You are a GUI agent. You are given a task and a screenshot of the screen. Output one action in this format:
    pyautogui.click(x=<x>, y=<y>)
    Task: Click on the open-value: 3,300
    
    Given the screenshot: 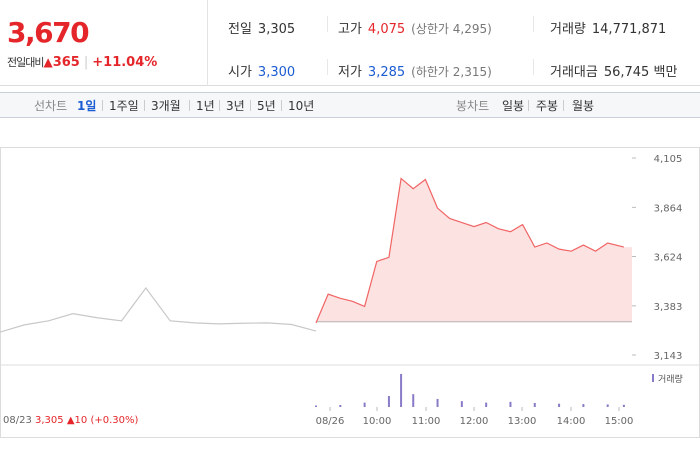 What is the action you would take?
    pyautogui.click(x=276, y=72)
    